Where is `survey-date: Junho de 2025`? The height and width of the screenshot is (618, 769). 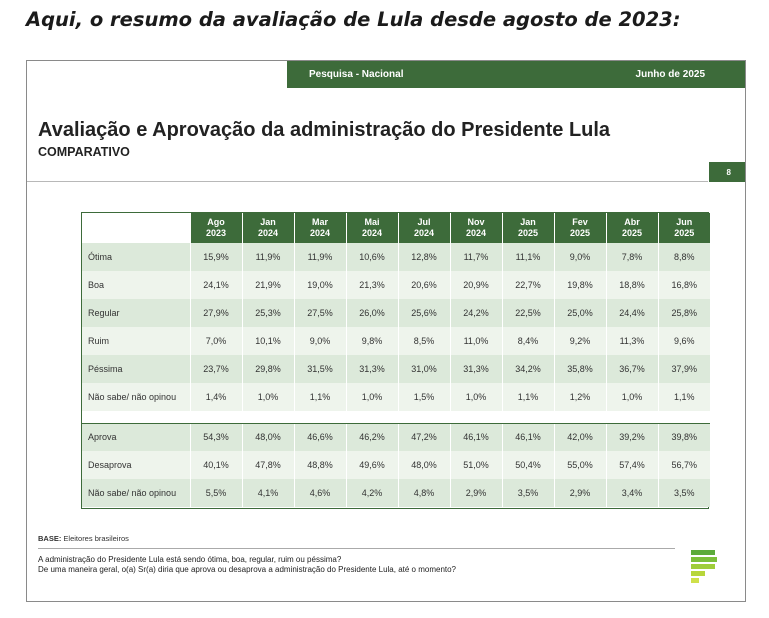
survey-date: Junho de 2025 is located at coordinates (670, 74).